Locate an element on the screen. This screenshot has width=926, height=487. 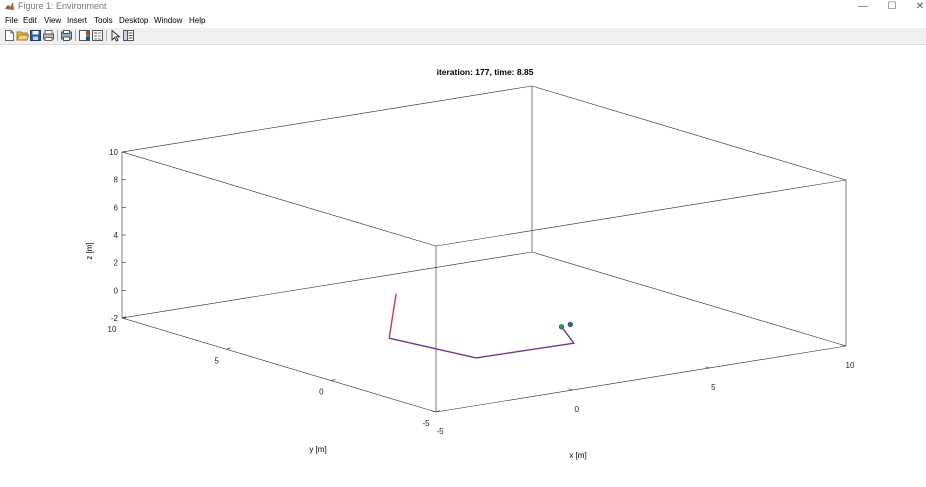
title-bar: Figure 1: Environment — ☐ ✕ is located at coordinates (463, 7).